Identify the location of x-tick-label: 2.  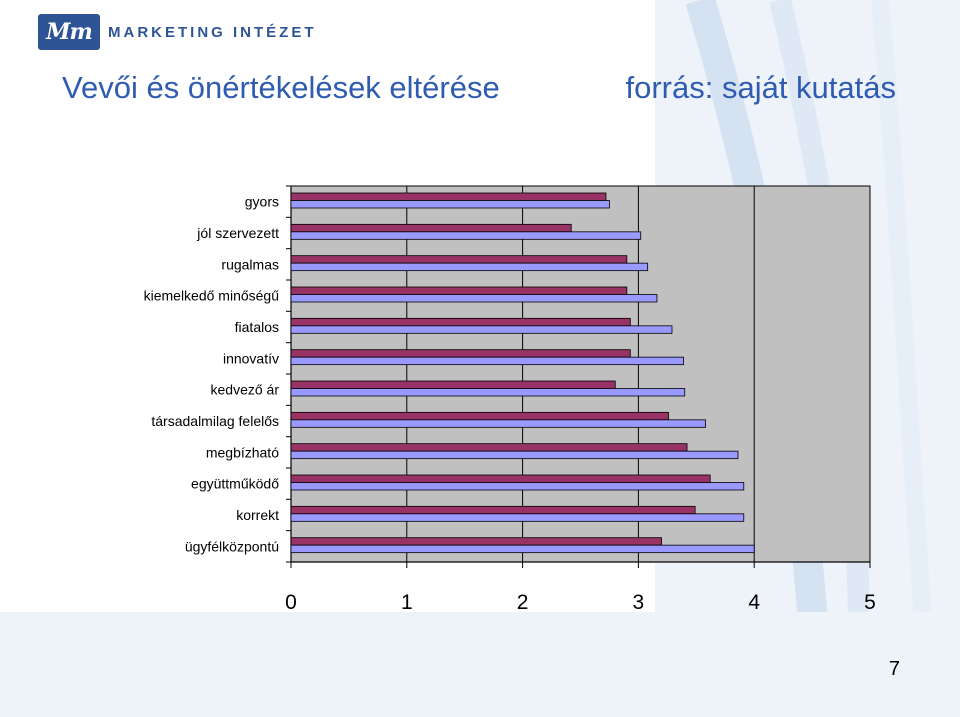
(523, 602).